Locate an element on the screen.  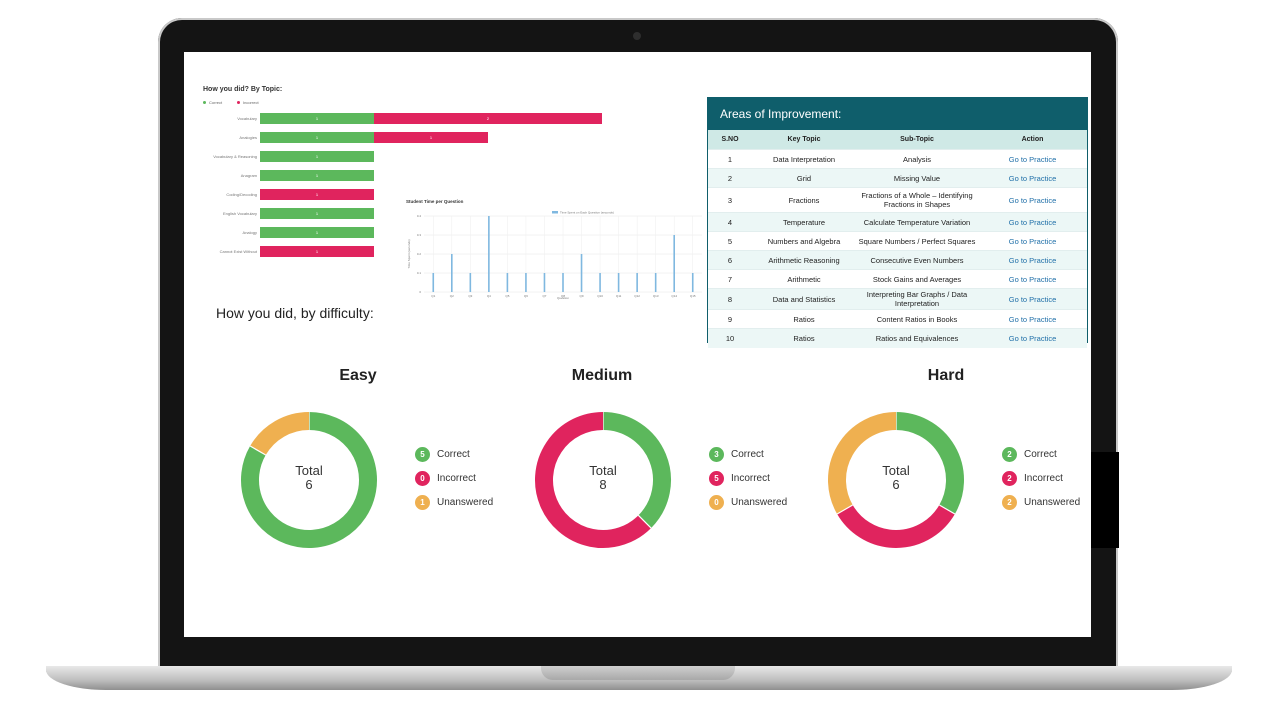
legend-row-unanswered: 2 Unanswered is located at coordinates (1041, 502).